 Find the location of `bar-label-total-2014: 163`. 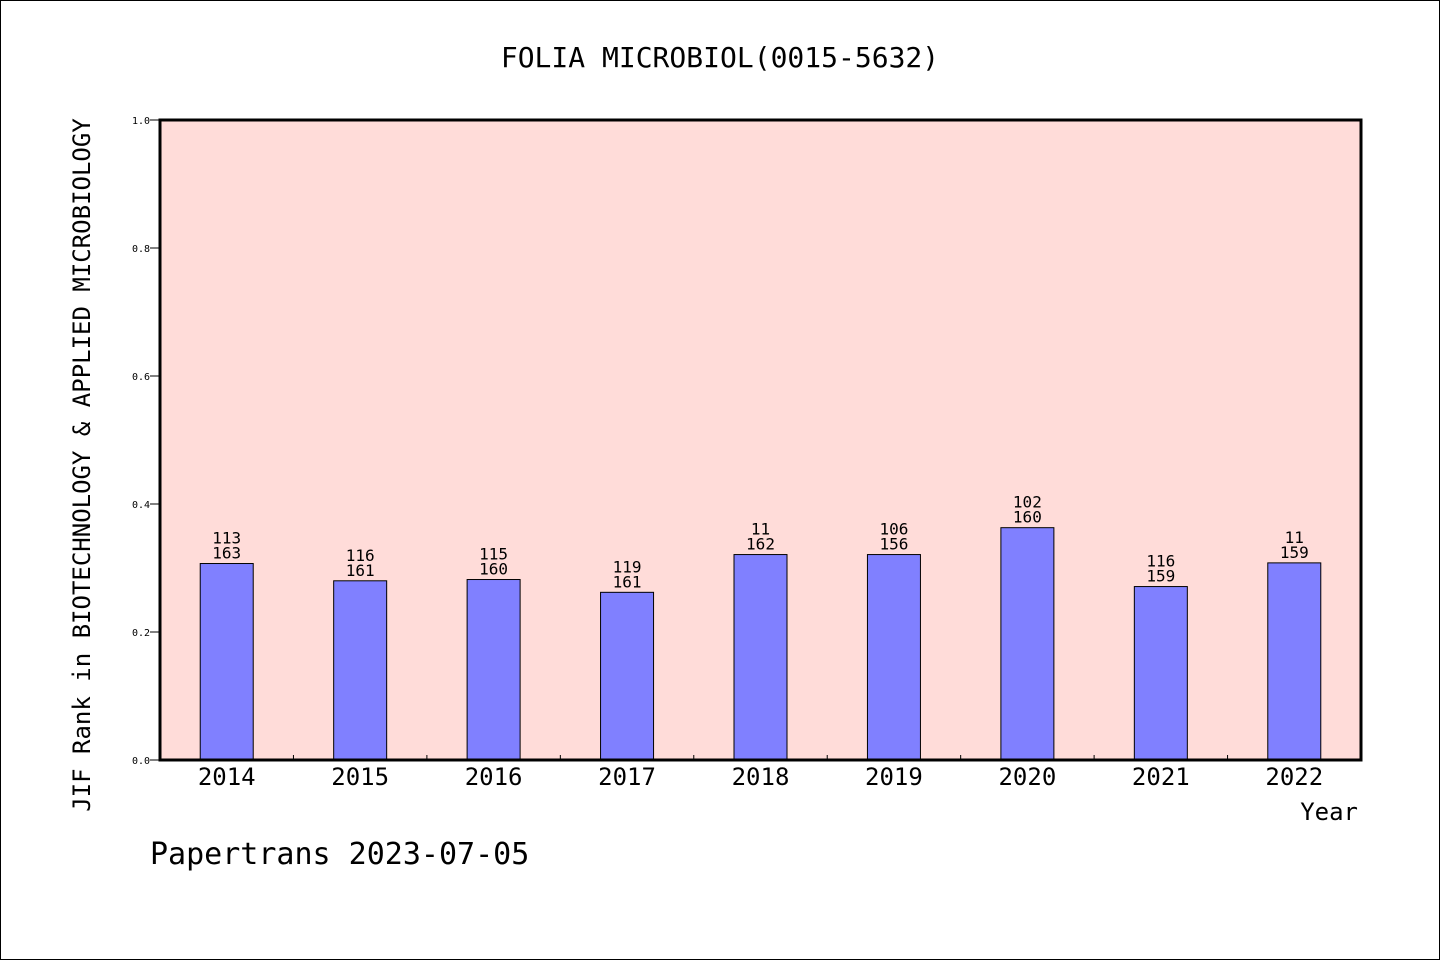

bar-label-total-2014: 163 is located at coordinates (226, 553).